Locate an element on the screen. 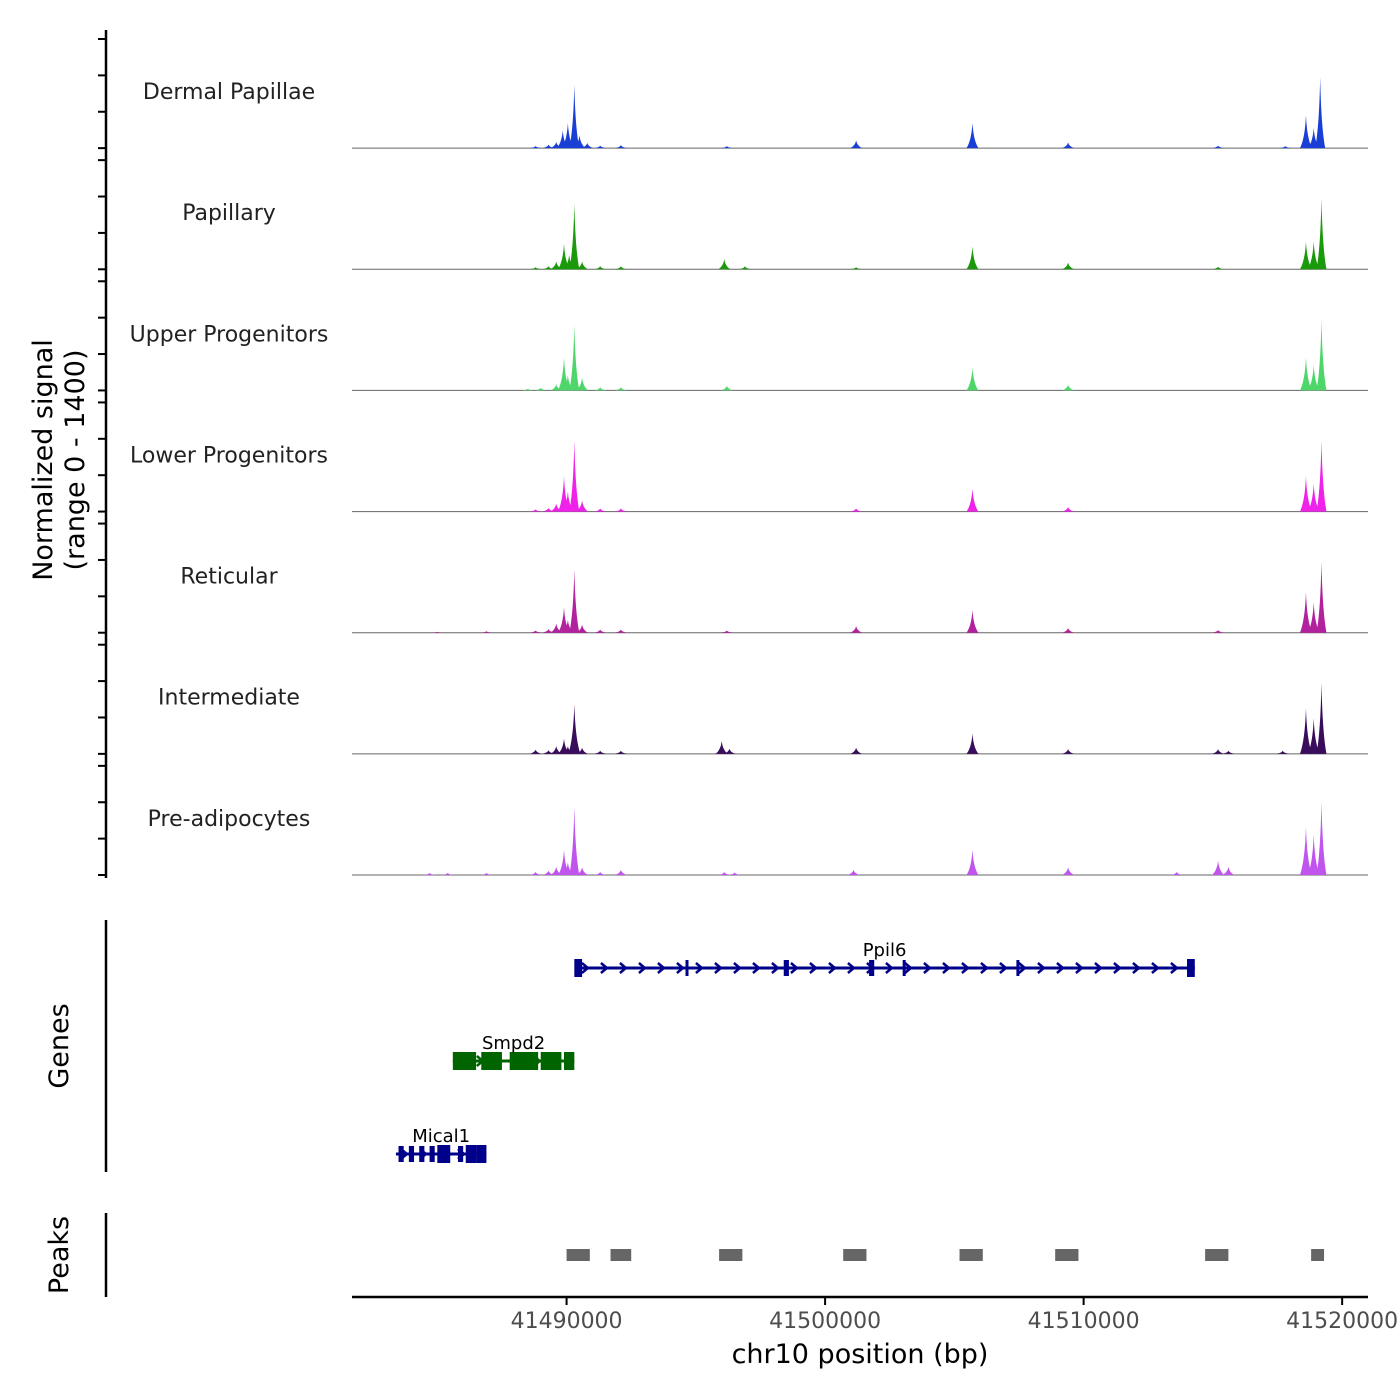 This screenshot has height=1400, width=1400. signal-y-ticks is located at coordinates (102, 457).